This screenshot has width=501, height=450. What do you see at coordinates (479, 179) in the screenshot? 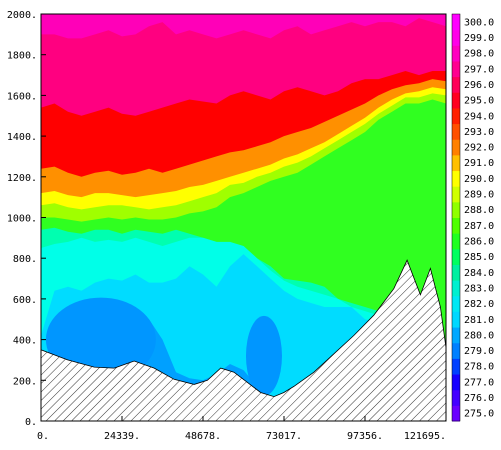
I see `colorbar-label: 290.0` at bounding box center [479, 179].